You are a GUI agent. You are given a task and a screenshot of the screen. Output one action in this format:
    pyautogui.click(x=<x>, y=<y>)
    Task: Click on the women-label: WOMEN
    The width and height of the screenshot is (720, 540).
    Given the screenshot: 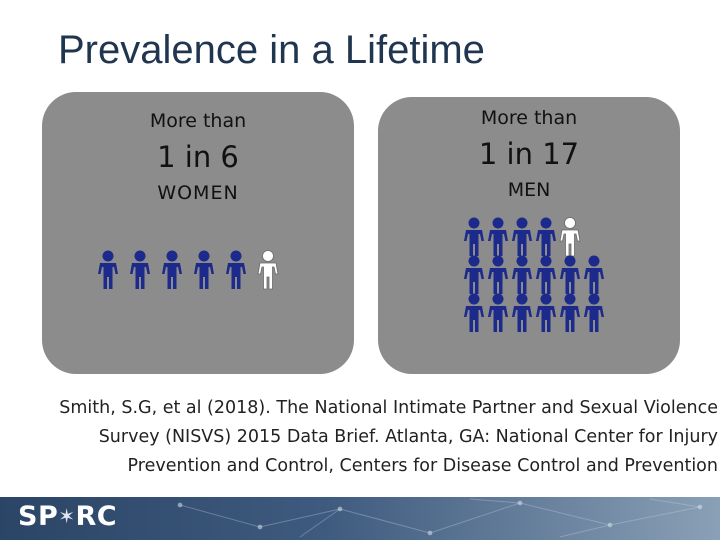 What is the action you would take?
    pyautogui.click(x=198, y=193)
    